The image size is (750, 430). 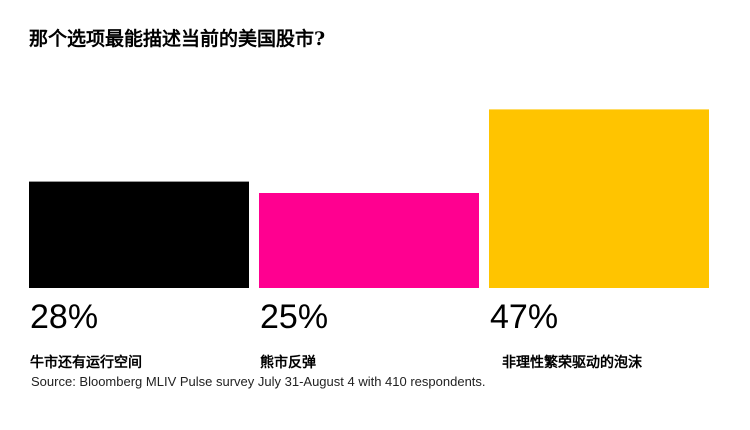 I want to click on category-label-1: 牛市还有运行空间, so click(x=86, y=362).